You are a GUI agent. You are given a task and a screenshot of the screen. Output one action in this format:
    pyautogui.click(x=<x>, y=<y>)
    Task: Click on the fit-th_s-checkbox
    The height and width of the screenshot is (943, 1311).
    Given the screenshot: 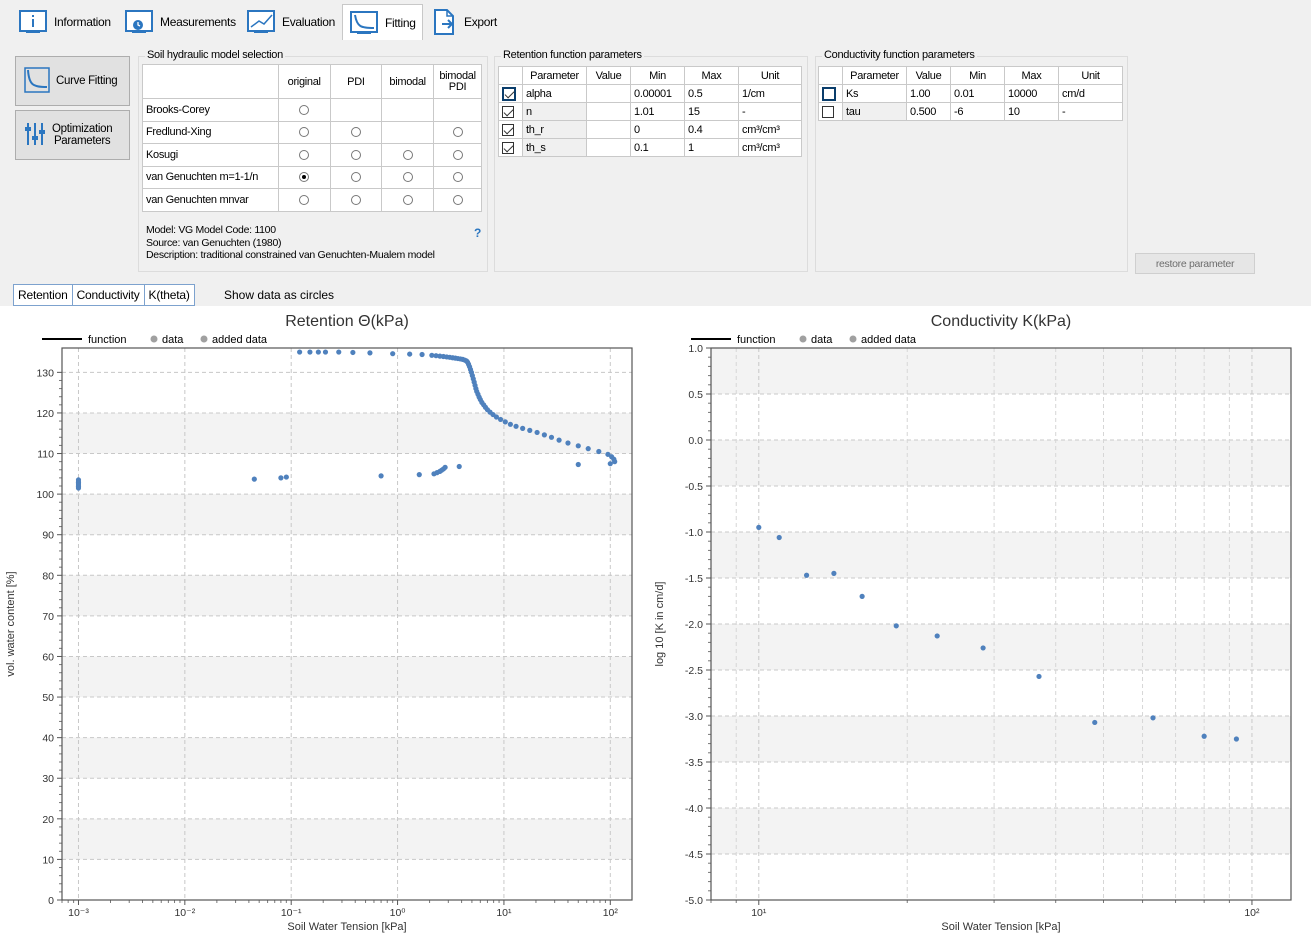 What is the action you would take?
    pyautogui.click(x=508, y=147)
    